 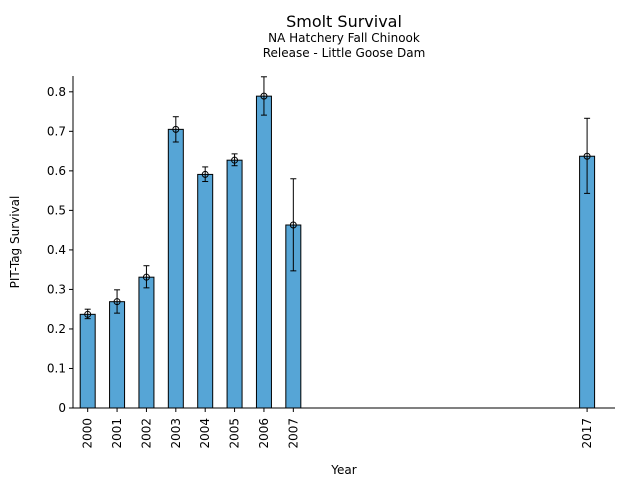 What do you see at coordinates (587, 433) in the screenshot?
I see `x-tick-label: 2017` at bounding box center [587, 433].